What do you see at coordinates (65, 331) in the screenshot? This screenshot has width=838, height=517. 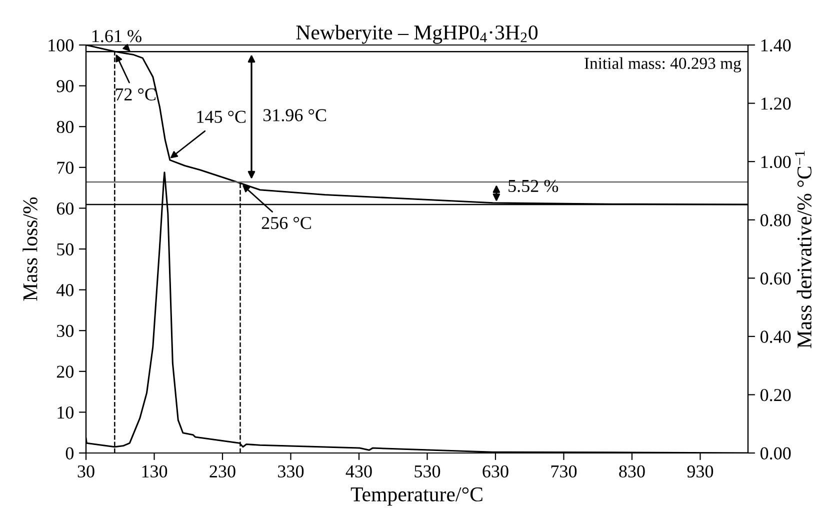 I see `y-tick-label: 30` at bounding box center [65, 331].